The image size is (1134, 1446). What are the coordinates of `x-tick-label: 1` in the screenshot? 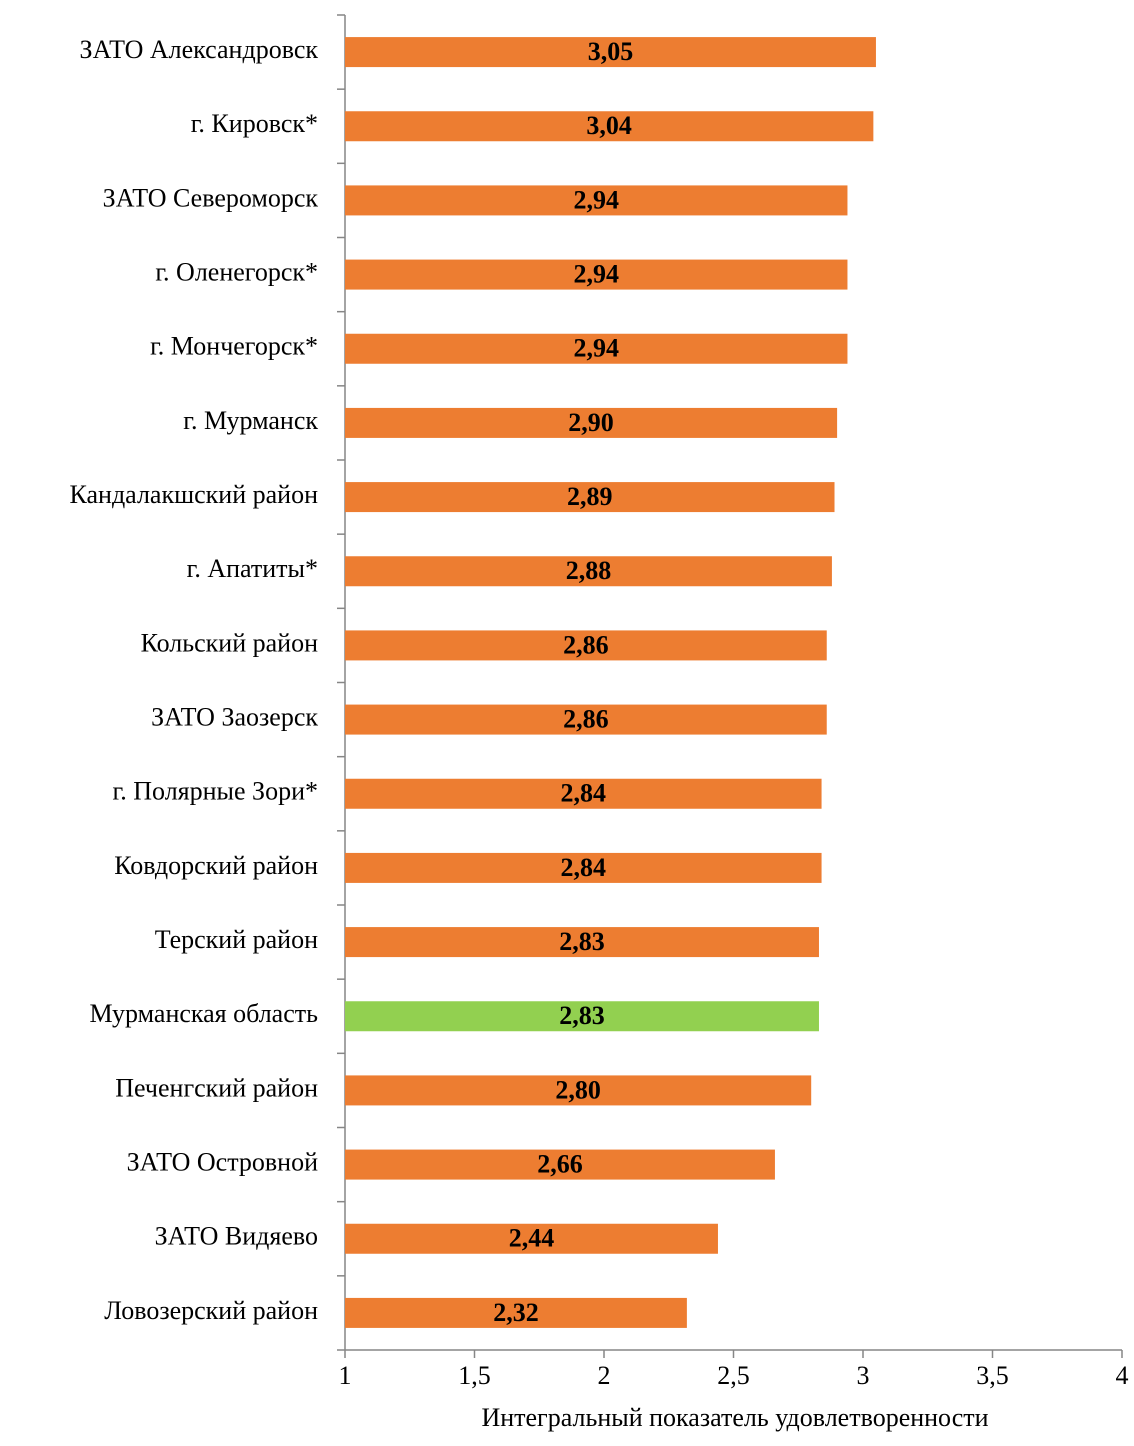 It's located at (345, 1375).